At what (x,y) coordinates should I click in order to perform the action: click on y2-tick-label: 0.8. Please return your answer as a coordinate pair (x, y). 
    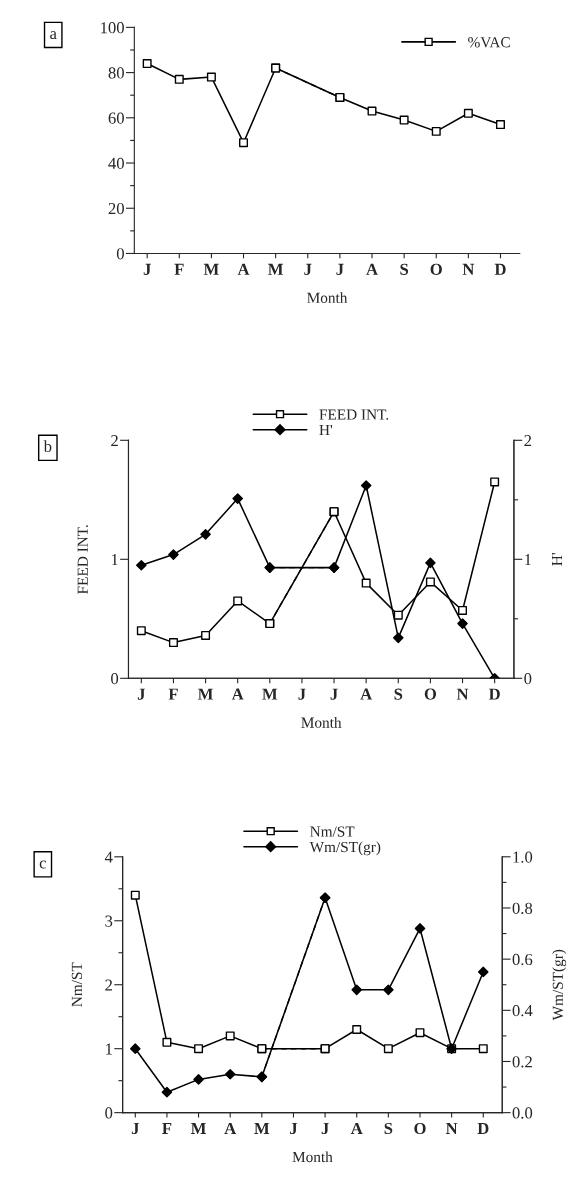
    Looking at the image, I should click on (522, 908).